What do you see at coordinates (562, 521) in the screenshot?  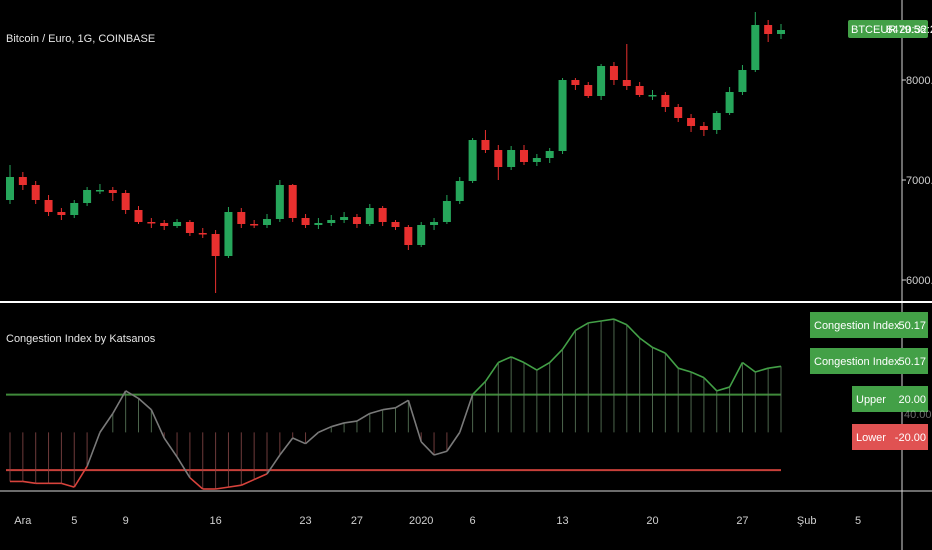 I see `time-tick-label: 13` at bounding box center [562, 521].